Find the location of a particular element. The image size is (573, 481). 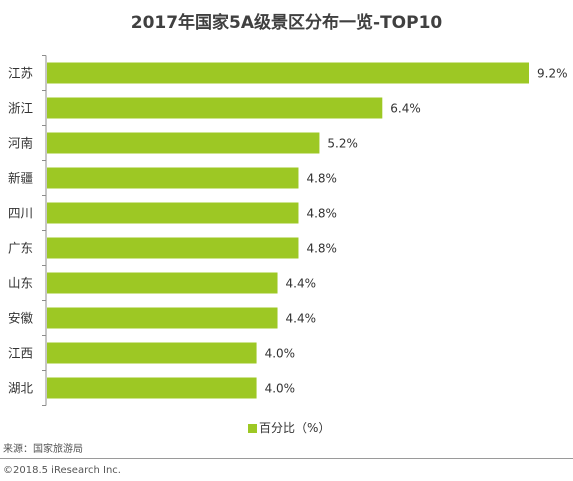

category-label: 湖北 is located at coordinates (21, 388).